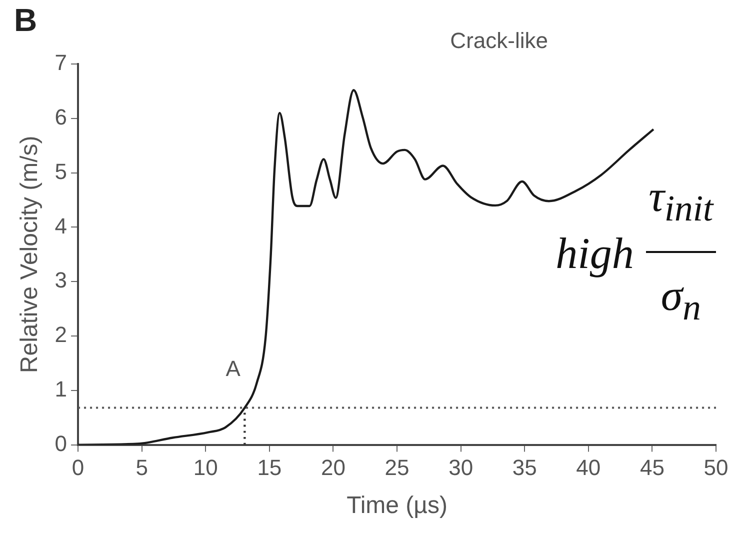 The width and height of the screenshot is (742, 535). What do you see at coordinates (397, 506) in the screenshot?
I see `x-axis-title: Time (µs)` at bounding box center [397, 506].